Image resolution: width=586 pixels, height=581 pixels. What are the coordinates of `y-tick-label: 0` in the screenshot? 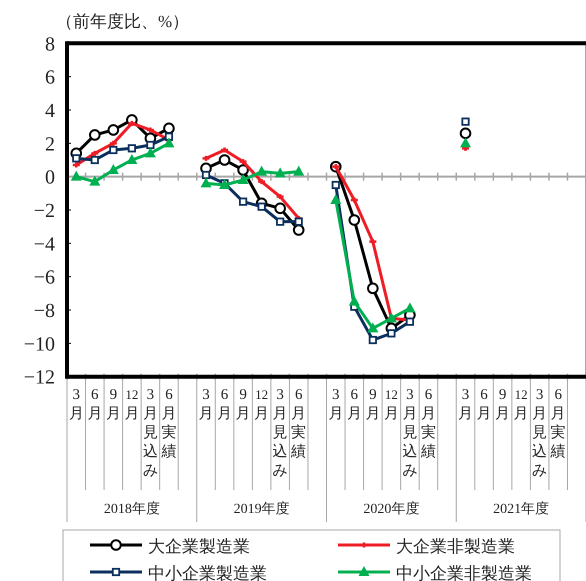 It's located at (50, 177).